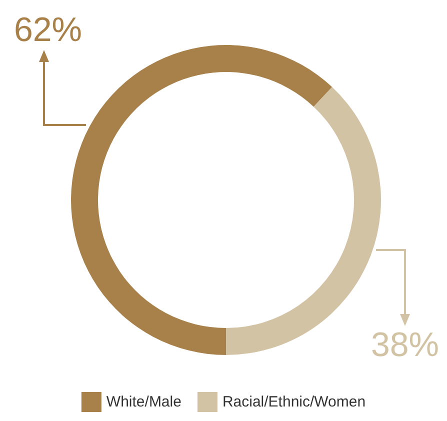  I want to click on legend-label: Racial/Ethnic/Women, so click(294, 402).